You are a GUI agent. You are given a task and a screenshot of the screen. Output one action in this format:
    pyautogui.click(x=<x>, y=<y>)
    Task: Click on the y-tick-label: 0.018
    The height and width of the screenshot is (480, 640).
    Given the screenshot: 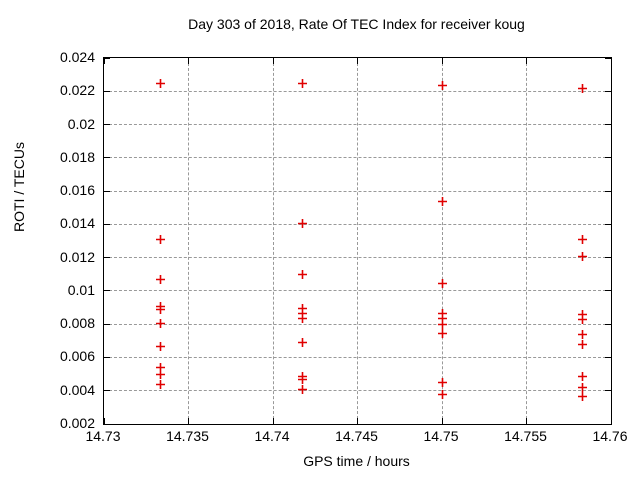 What is the action you would take?
    pyautogui.click(x=77, y=156)
    